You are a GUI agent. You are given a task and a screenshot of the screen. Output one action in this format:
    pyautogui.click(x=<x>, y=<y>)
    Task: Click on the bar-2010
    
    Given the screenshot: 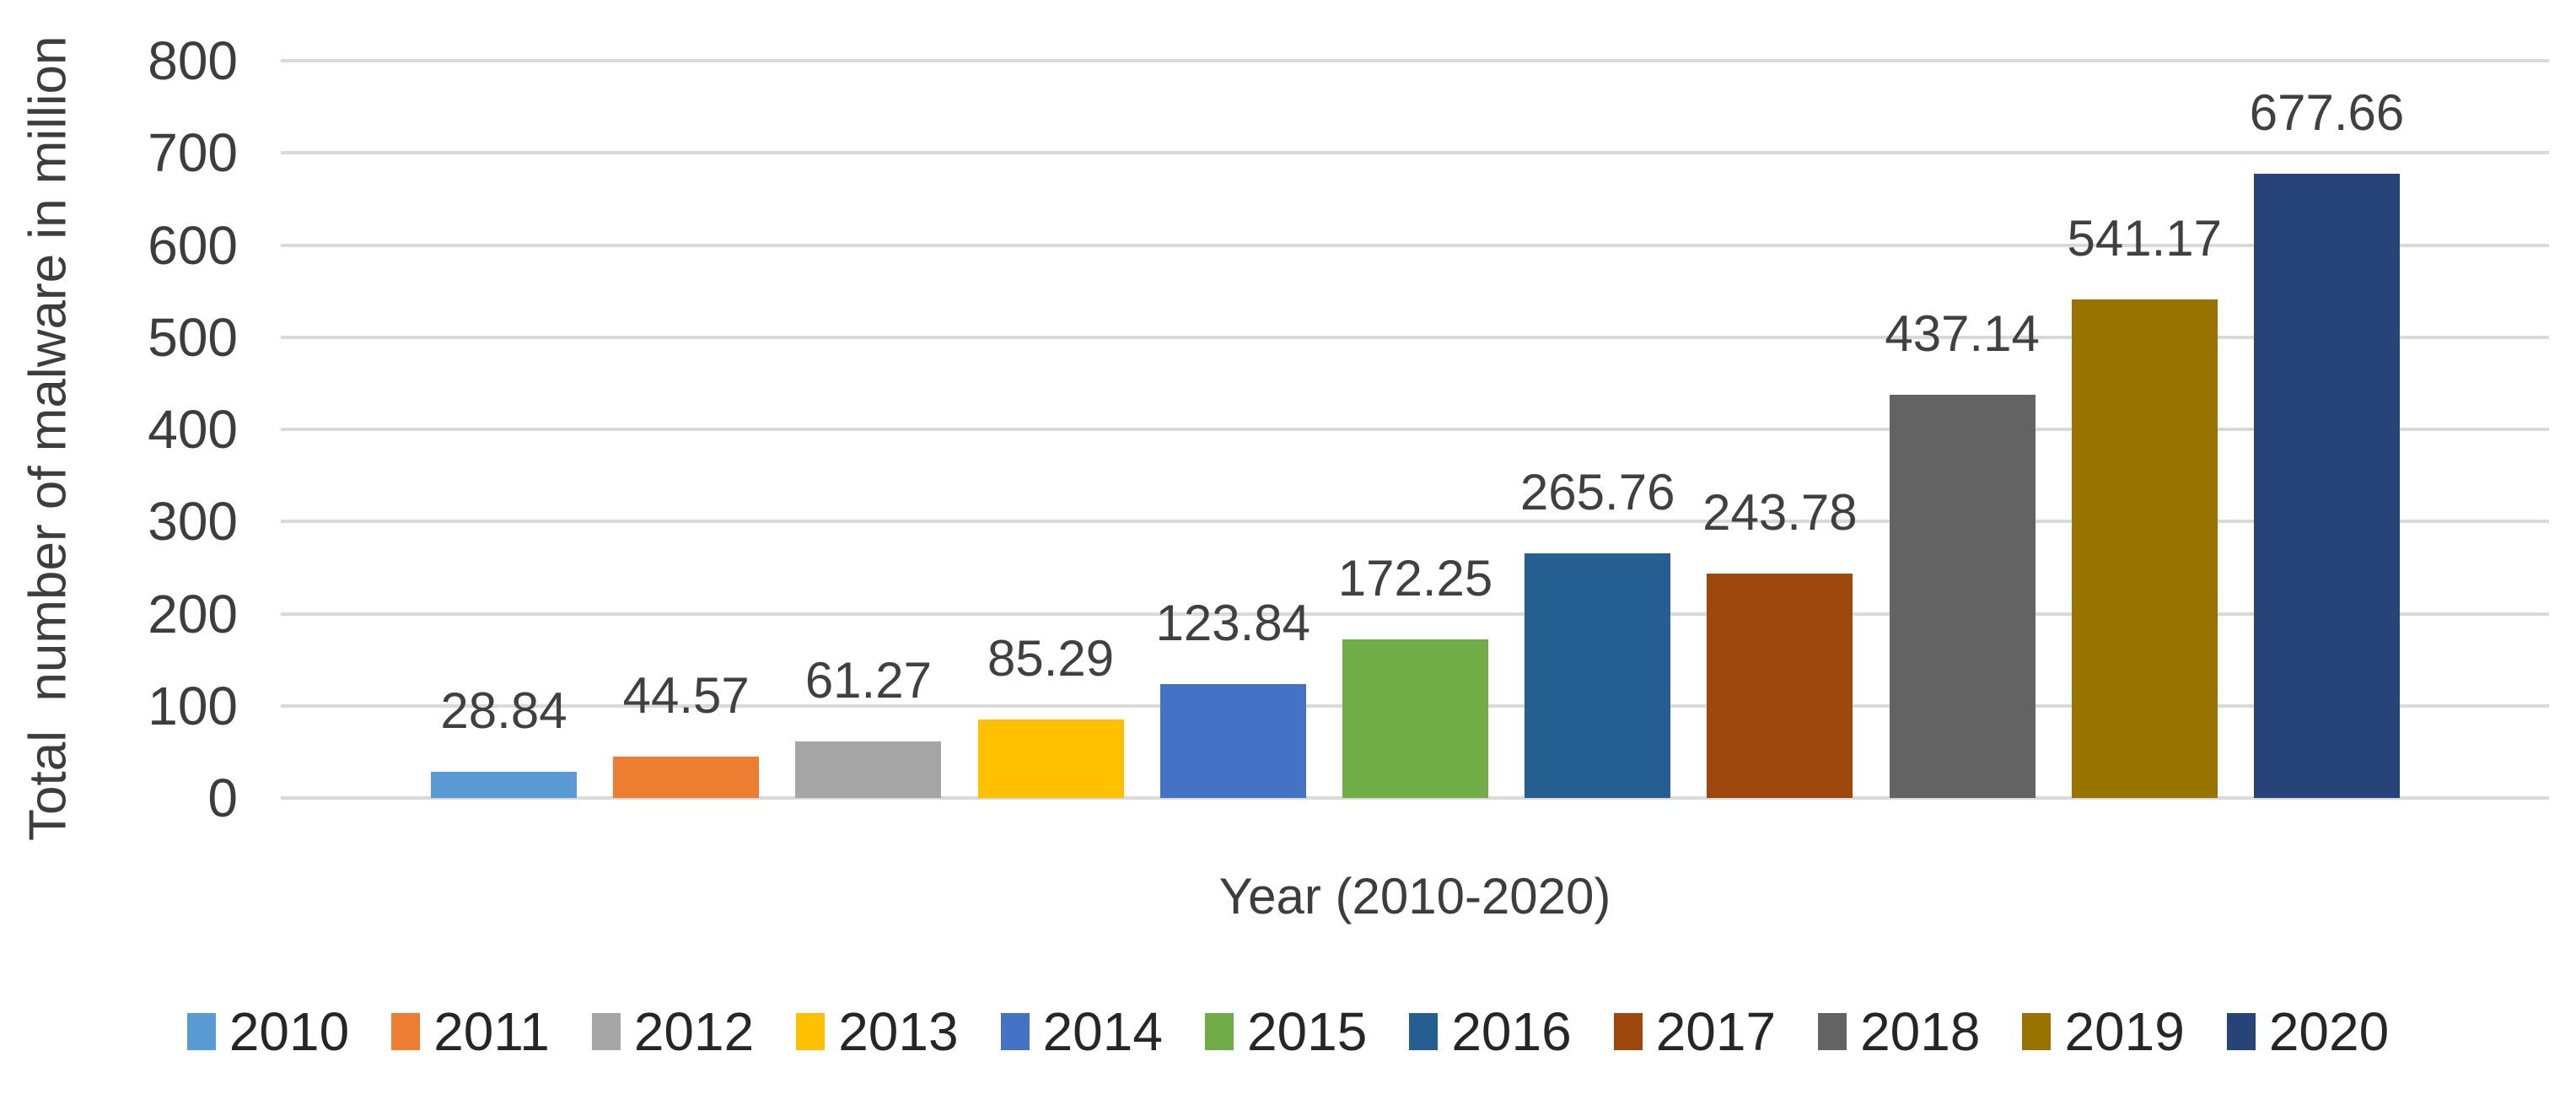 What is the action you would take?
    pyautogui.click(x=504, y=784)
    